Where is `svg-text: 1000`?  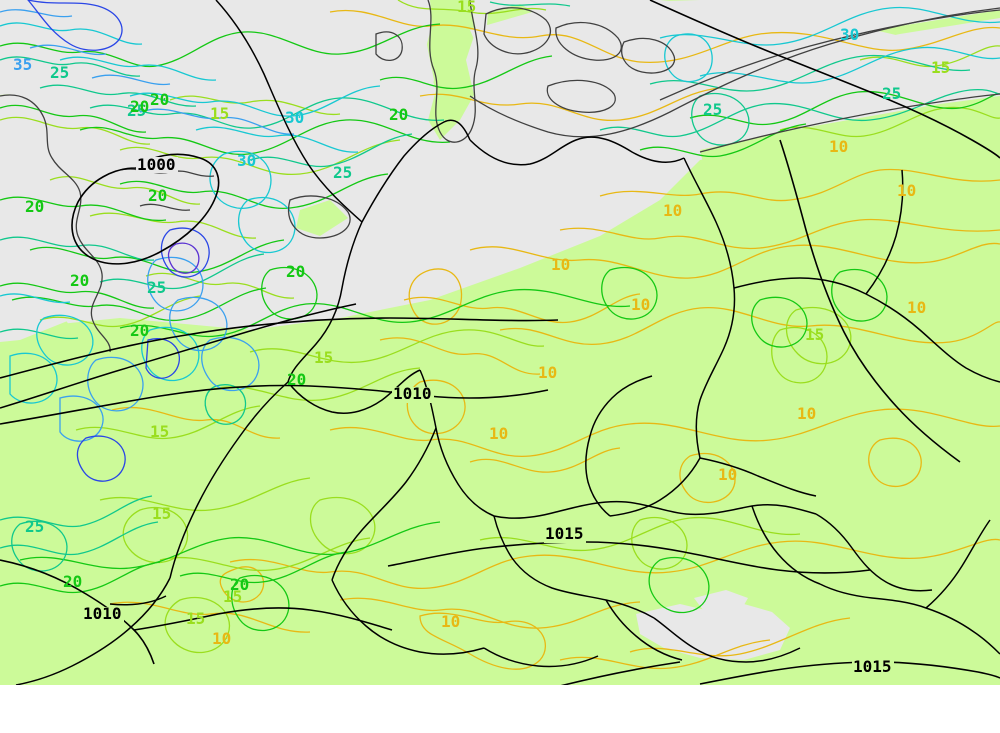 svg-text: 1000 is located at coordinates (156, 164).